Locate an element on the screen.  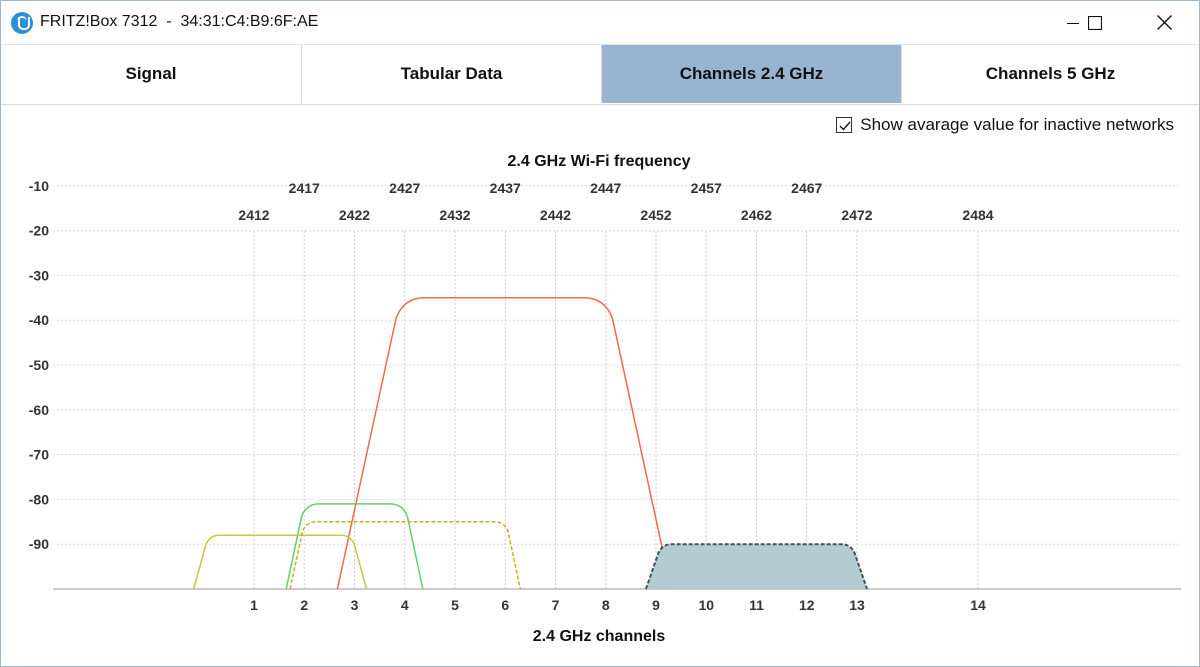
y-tick-label: -60 is located at coordinates (39, 410).